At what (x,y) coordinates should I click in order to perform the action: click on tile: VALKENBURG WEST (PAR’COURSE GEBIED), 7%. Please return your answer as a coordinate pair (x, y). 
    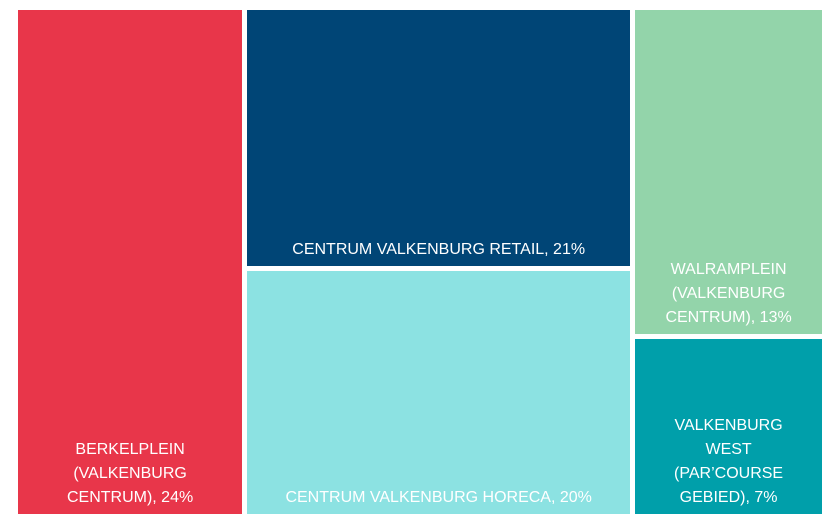
    Looking at the image, I should click on (728, 426).